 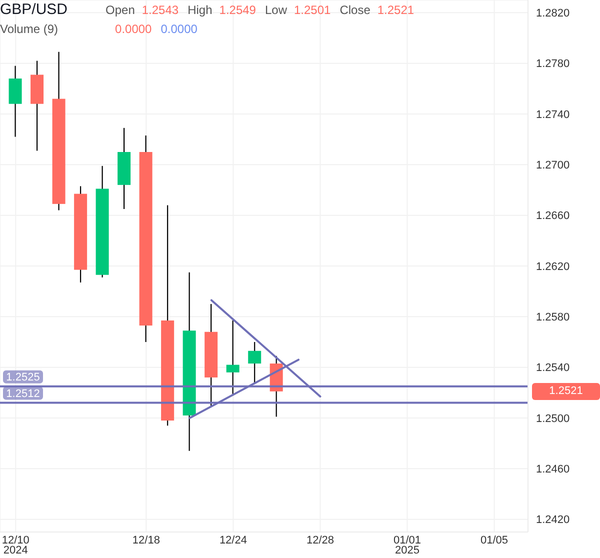 What do you see at coordinates (553, 418) in the screenshot?
I see `y-tick-label: 1.2500` at bounding box center [553, 418].